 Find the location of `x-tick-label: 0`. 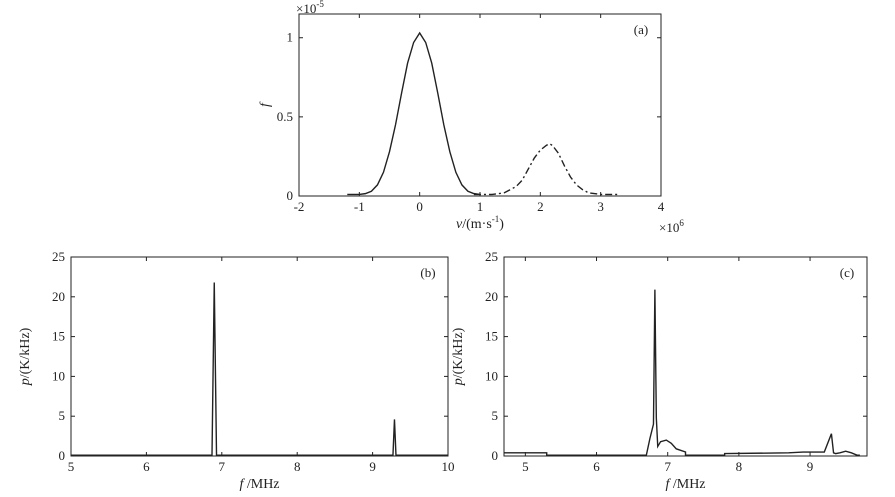

x-tick-label: 0 is located at coordinates (419, 206).